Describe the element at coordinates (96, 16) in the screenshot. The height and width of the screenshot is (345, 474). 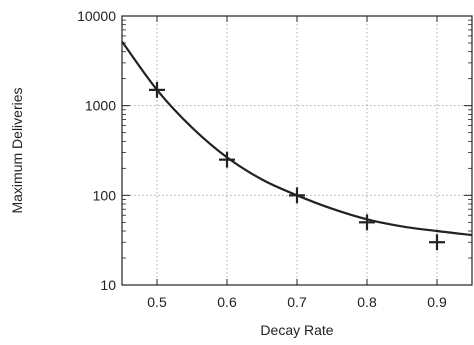
I see `y-tick-label: 10000` at that location.